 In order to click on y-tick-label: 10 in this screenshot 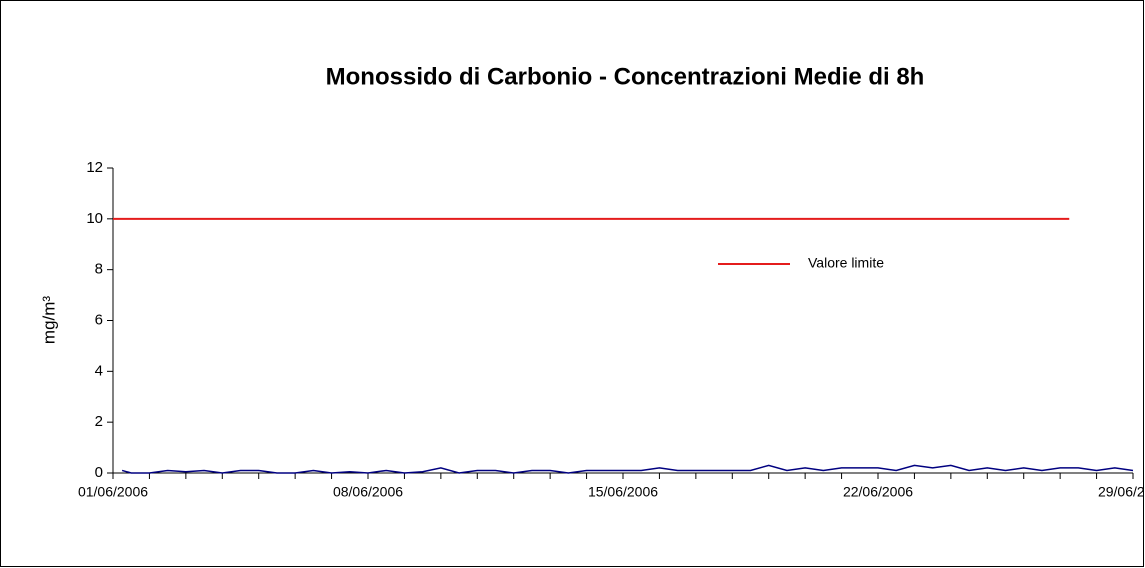, I will do `click(94, 218)`.